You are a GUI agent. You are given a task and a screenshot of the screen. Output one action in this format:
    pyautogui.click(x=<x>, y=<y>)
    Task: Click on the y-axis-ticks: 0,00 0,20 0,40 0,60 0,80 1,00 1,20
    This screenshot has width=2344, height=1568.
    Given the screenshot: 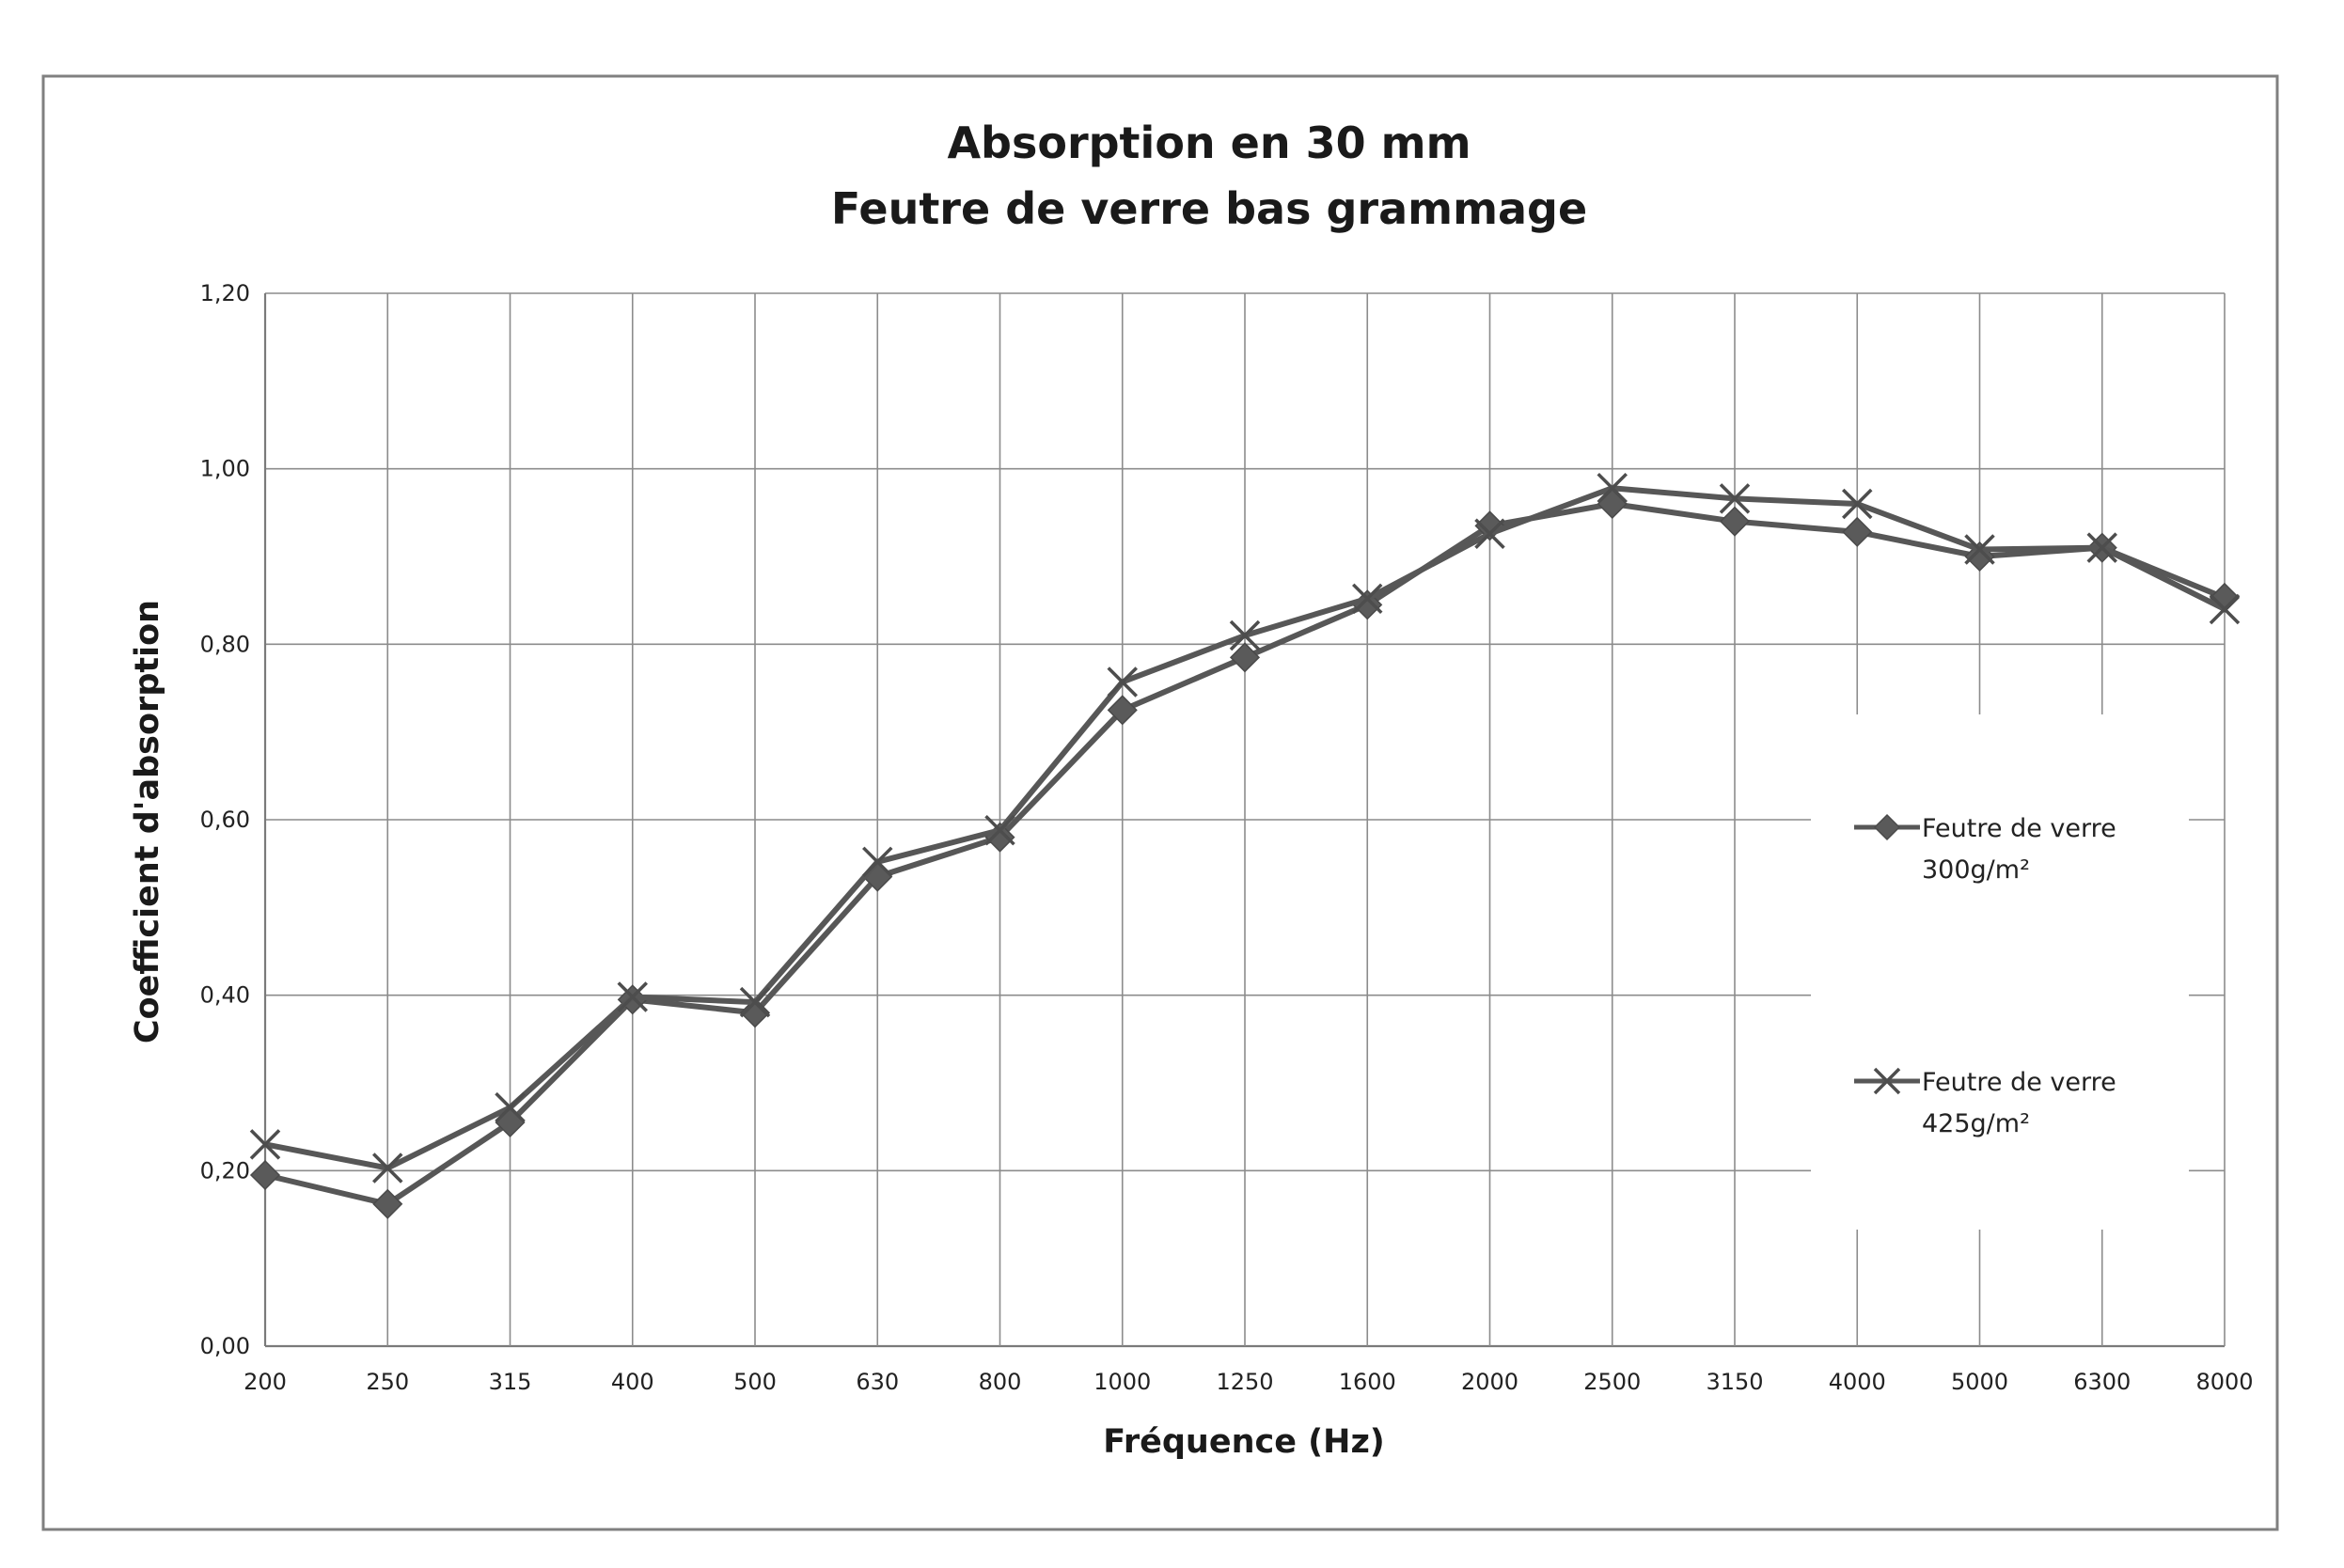 What is the action you would take?
    pyautogui.click(x=225, y=819)
    